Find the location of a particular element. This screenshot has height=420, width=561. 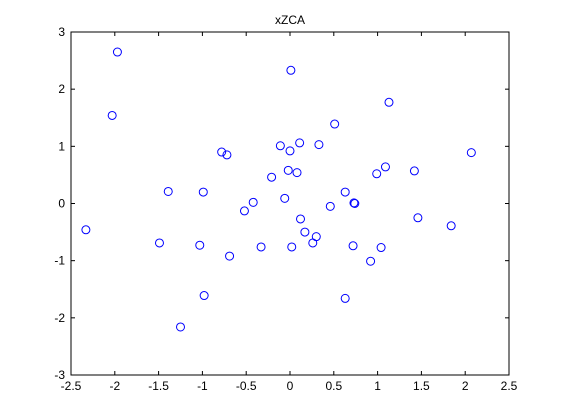

x-tick-label: -1 is located at coordinates (202, 386).